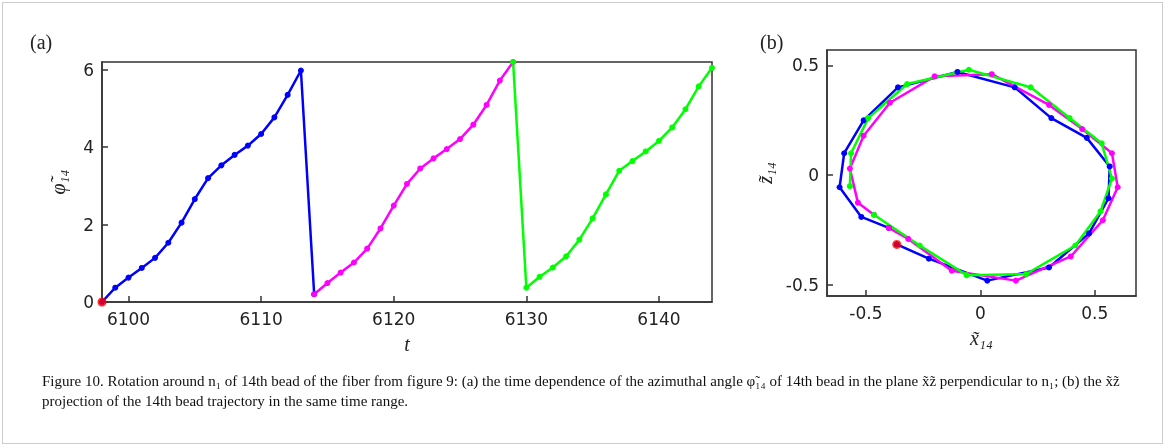 This screenshot has width=1165, height=446. Describe the element at coordinates (772, 42) in the screenshot. I see `text: (b)` at that location.